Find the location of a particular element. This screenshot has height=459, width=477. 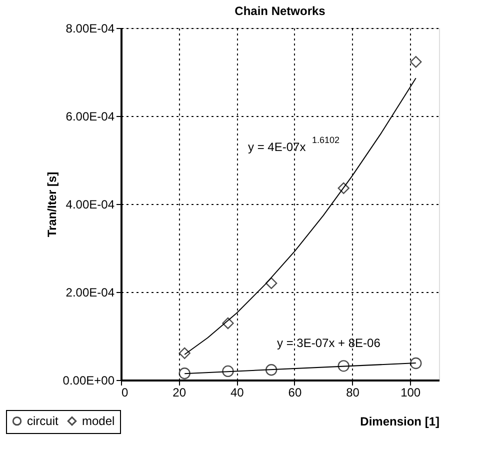

y-tick-label: 8.00E-04 is located at coordinates (90, 29).